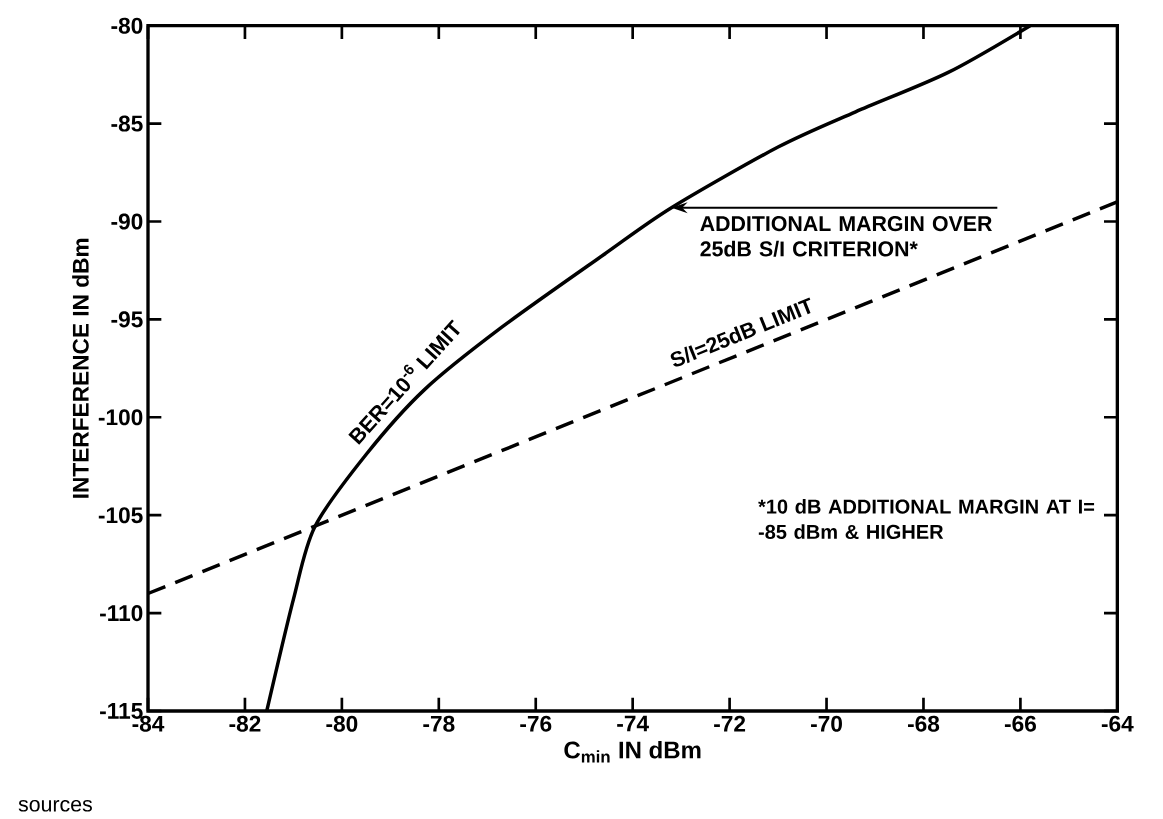  Describe the element at coordinates (127, 25) in the screenshot. I see `y-tick-label: -80` at that location.